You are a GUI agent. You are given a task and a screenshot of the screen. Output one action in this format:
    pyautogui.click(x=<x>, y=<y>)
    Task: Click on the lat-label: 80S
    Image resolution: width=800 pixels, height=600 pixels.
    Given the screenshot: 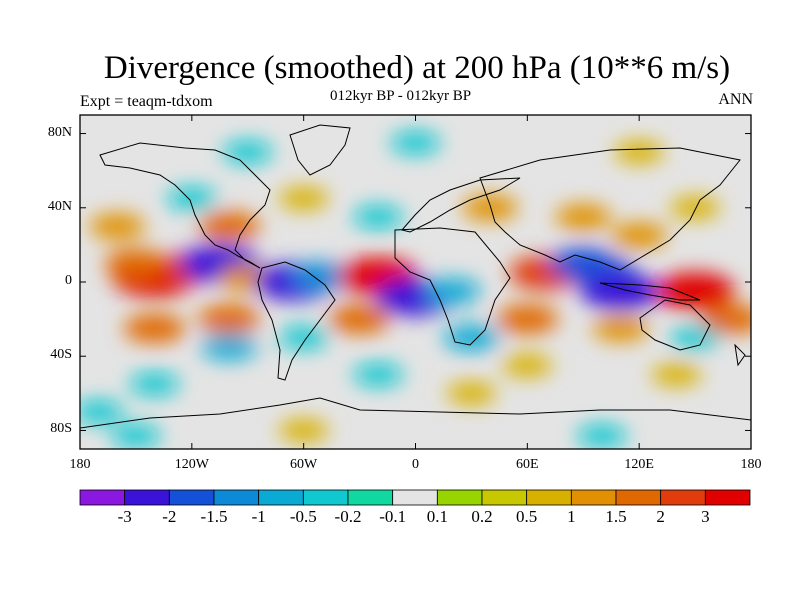 What is the action you would take?
    pyautogui.click(x=61, y=429)
    